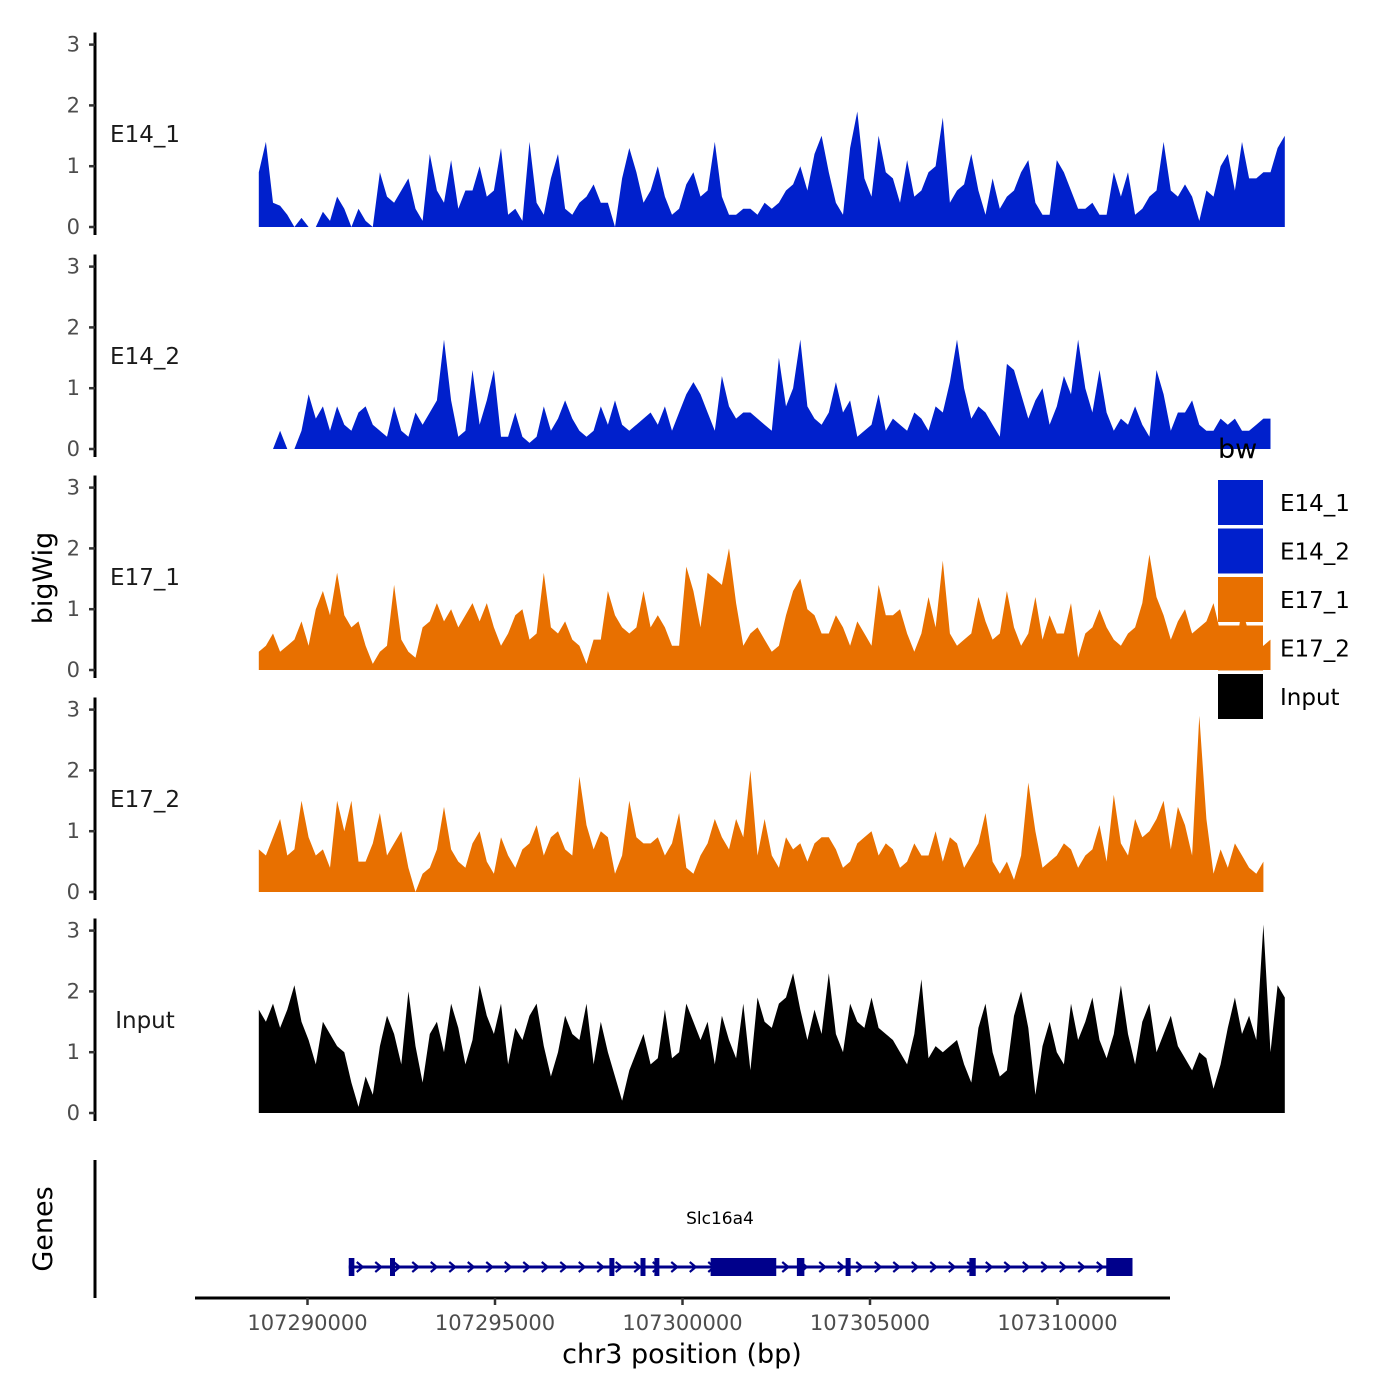  What do you see at coordinates (1057, 1323) in the screenshot?
I see `x-tick-label-107310000: 107310000` at bounding box center [1057, 1323].